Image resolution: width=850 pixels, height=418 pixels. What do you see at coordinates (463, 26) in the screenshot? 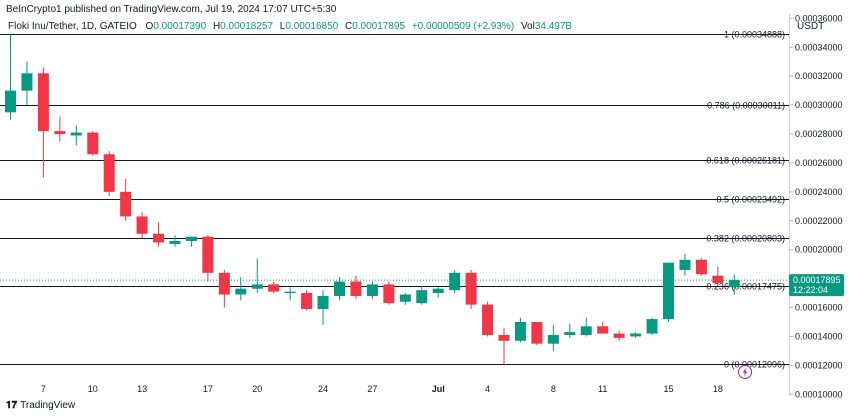
I see `change-value: +0.00000509 (+2.93%)` at bounding box center [463, 26].